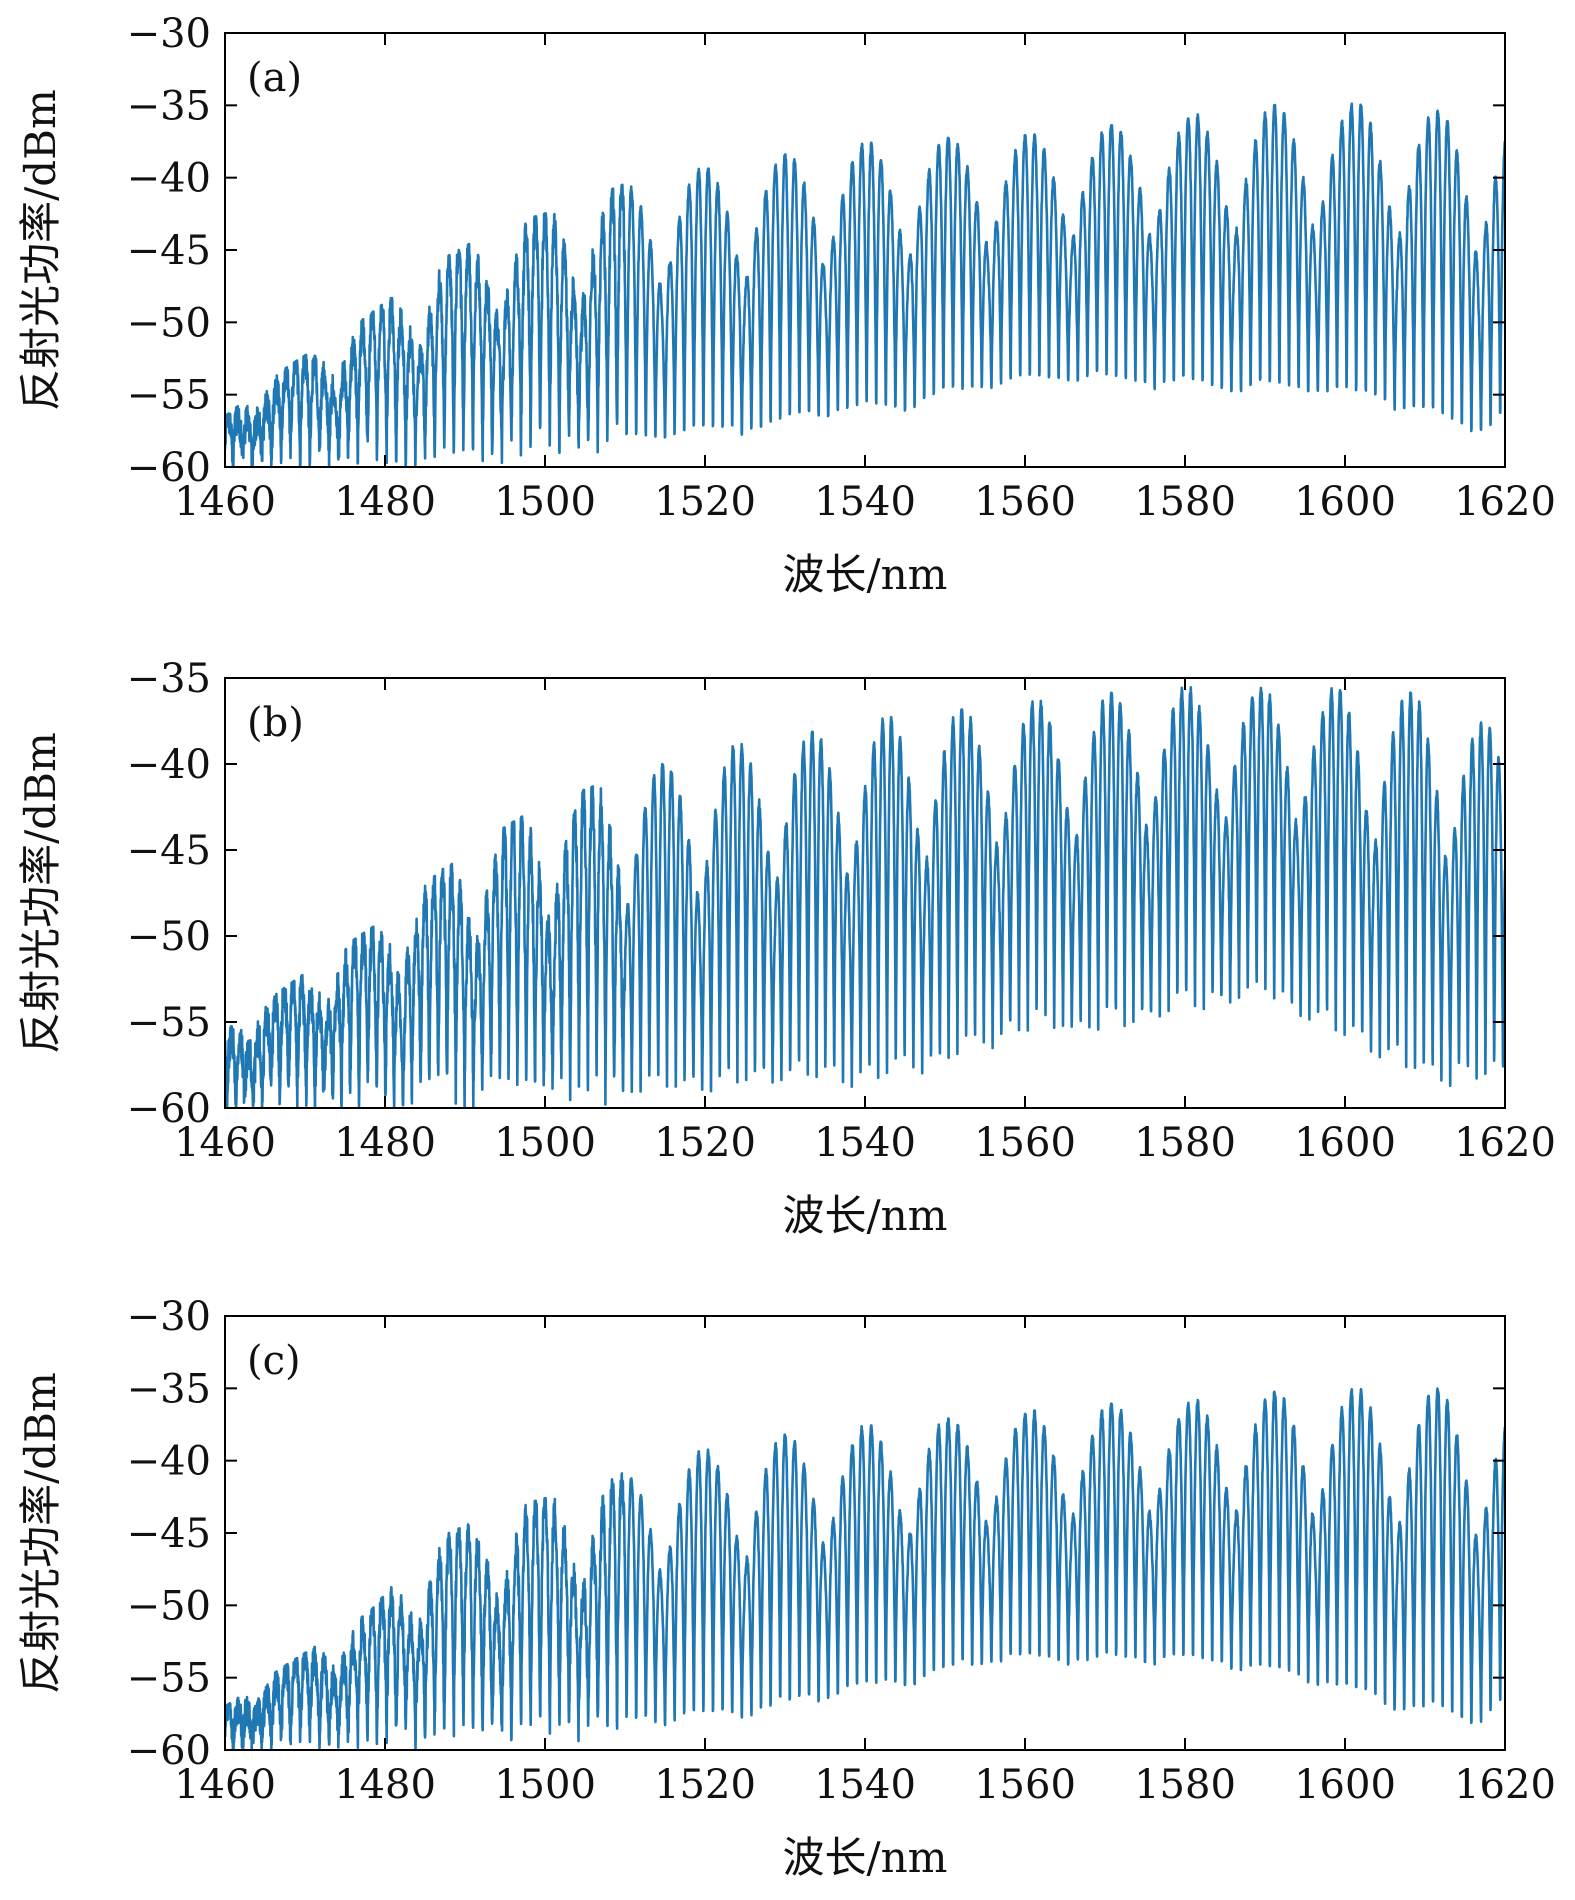  Describe the element at coordinates (274, 78) in the screenshot. I see `panel-label: (a)` at that location.